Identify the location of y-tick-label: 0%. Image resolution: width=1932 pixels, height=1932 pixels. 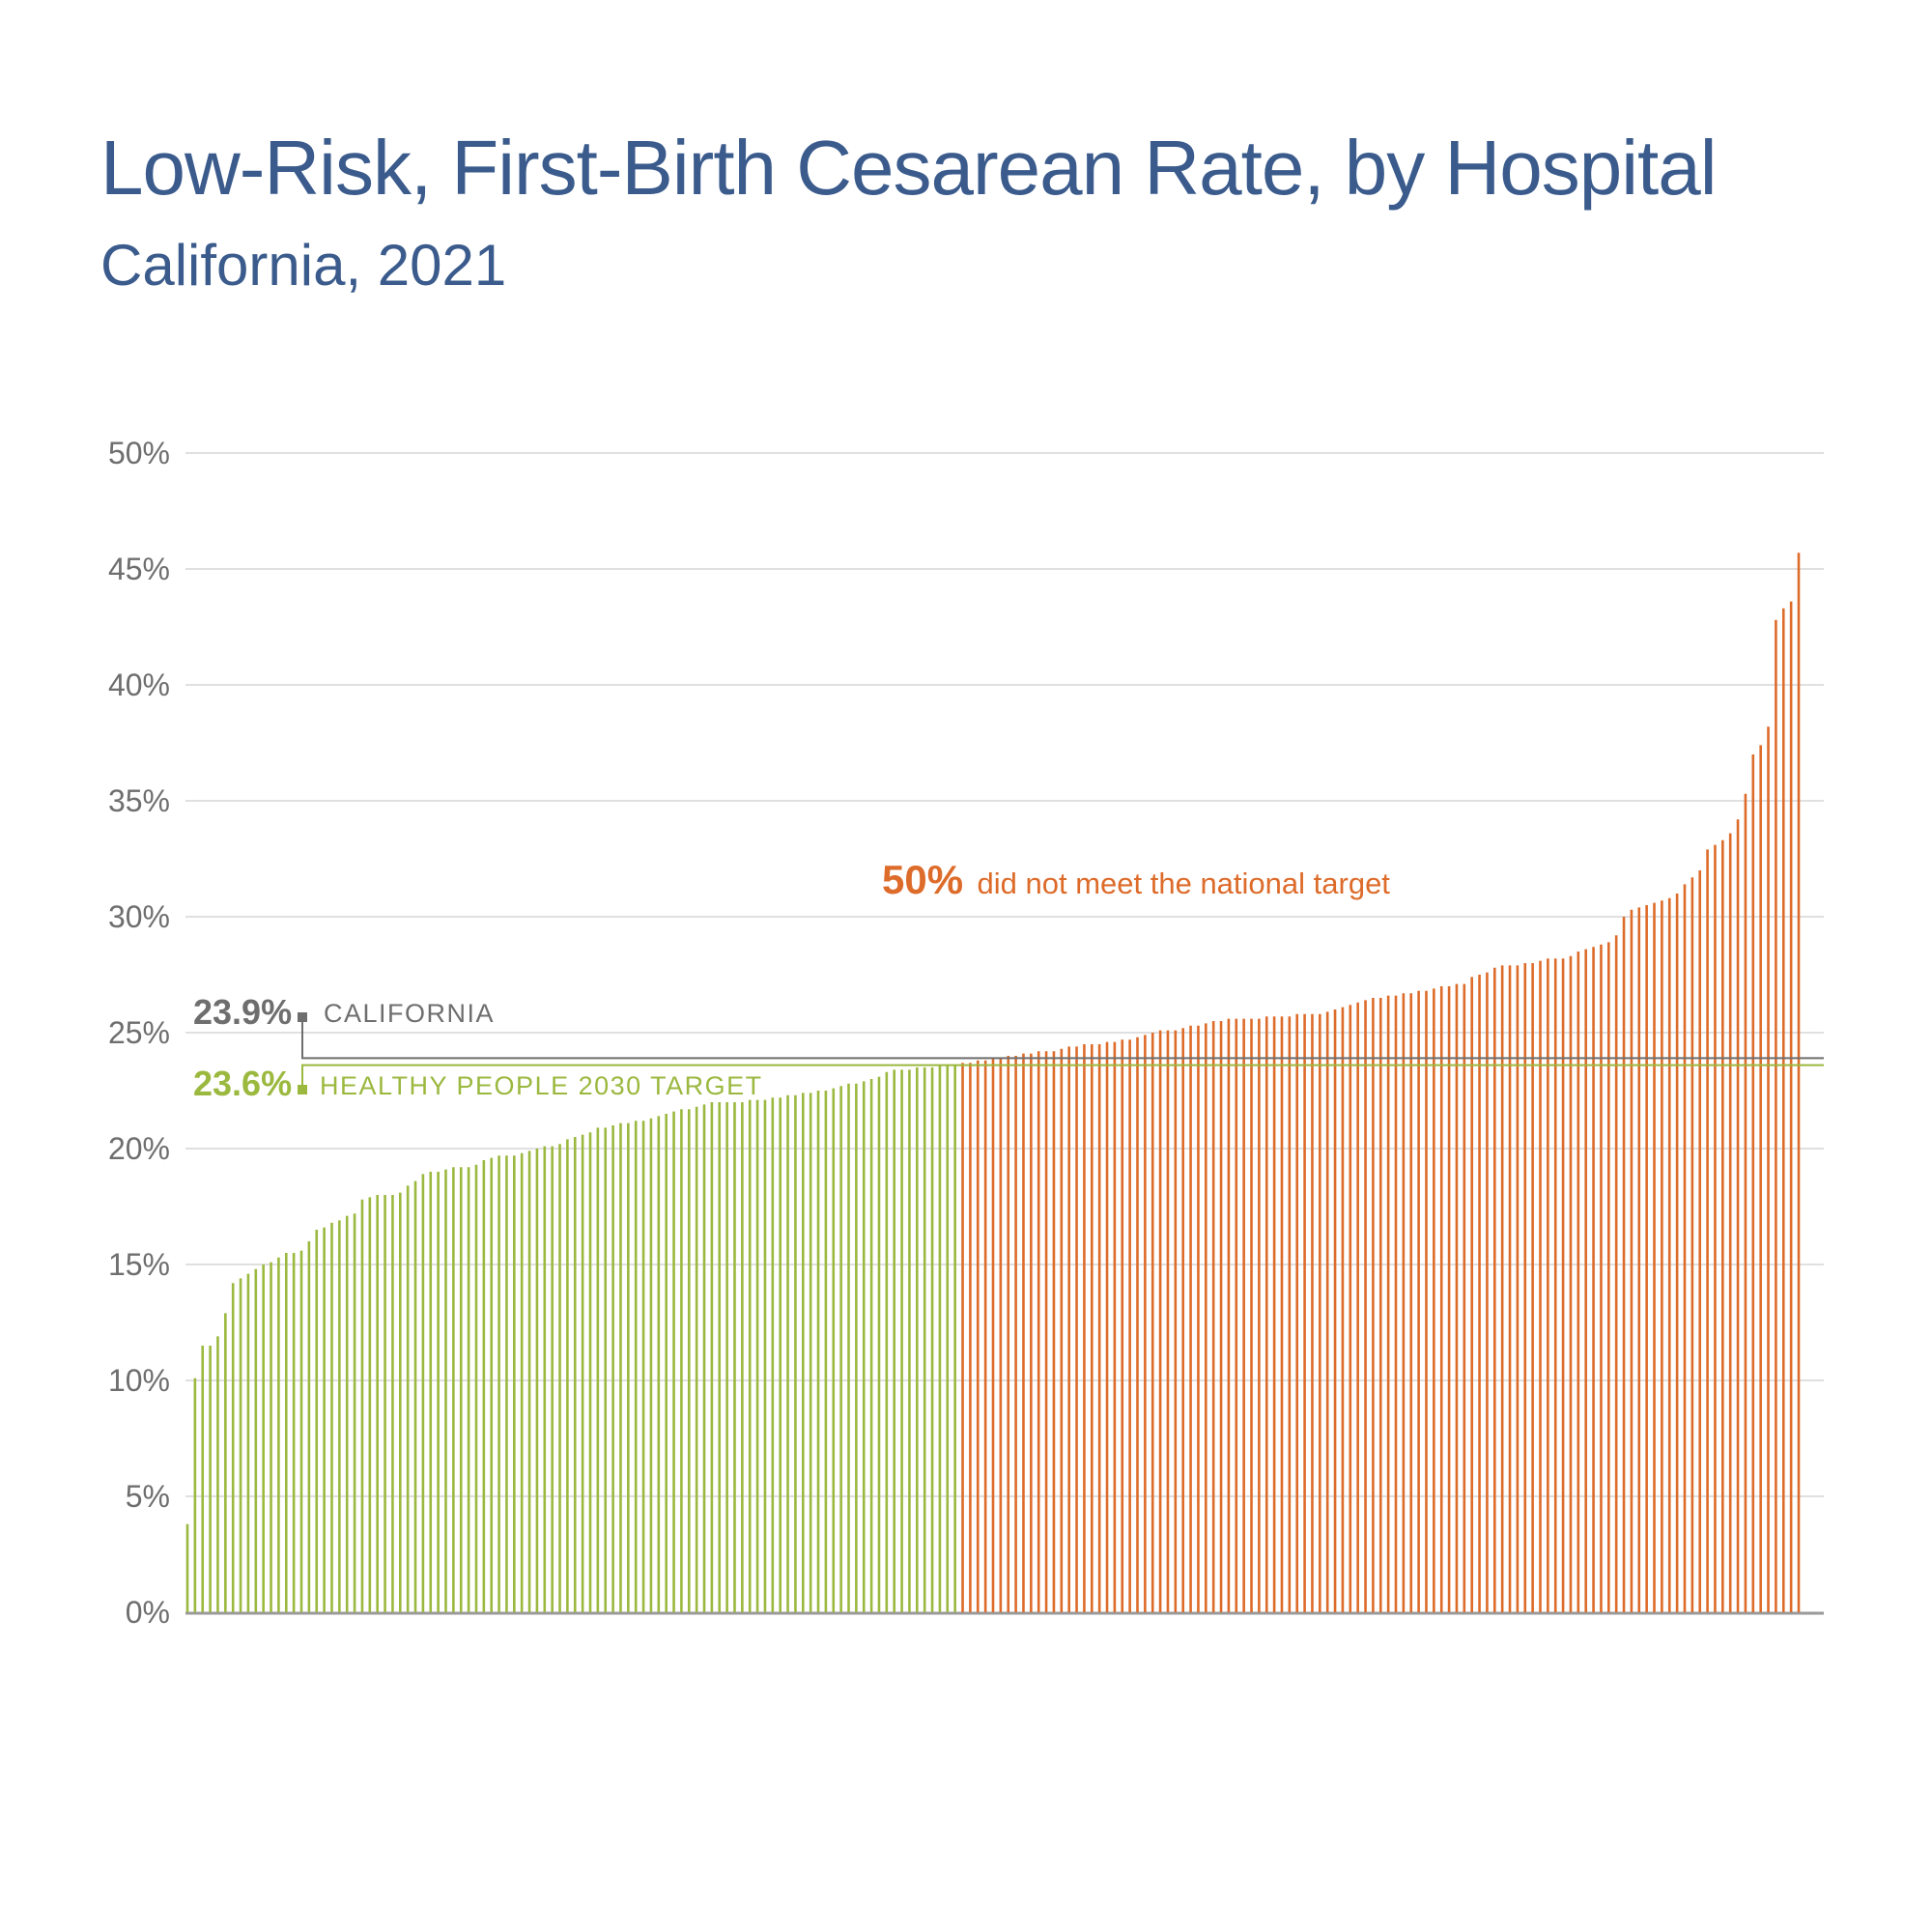
(148, 1612).